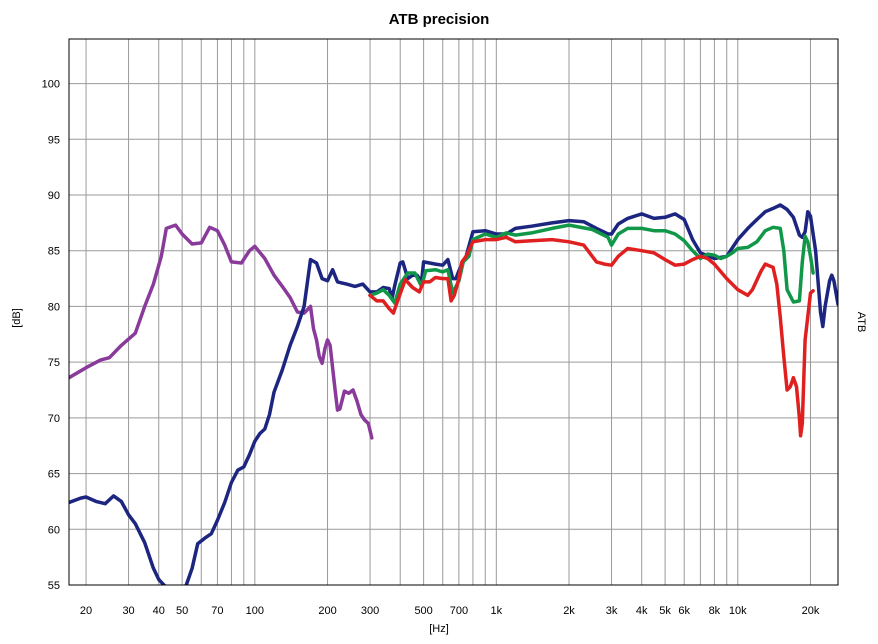 This screenshot has height=644, width=878. What do you see at coordinates (811, 611) in the screenshot?
I see `x-tick-label: 20k` at bounding box center [811, 611].